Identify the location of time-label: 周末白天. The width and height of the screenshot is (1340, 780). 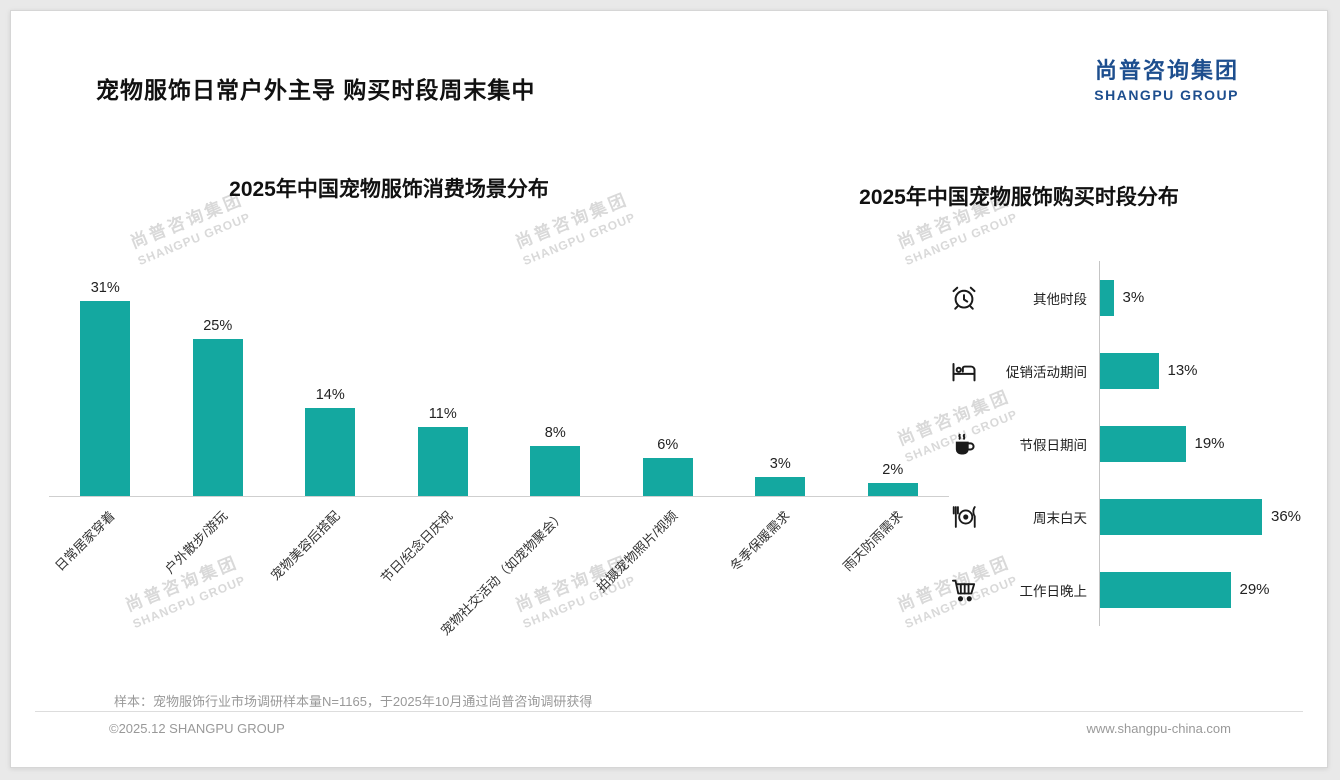
(1060, 518).